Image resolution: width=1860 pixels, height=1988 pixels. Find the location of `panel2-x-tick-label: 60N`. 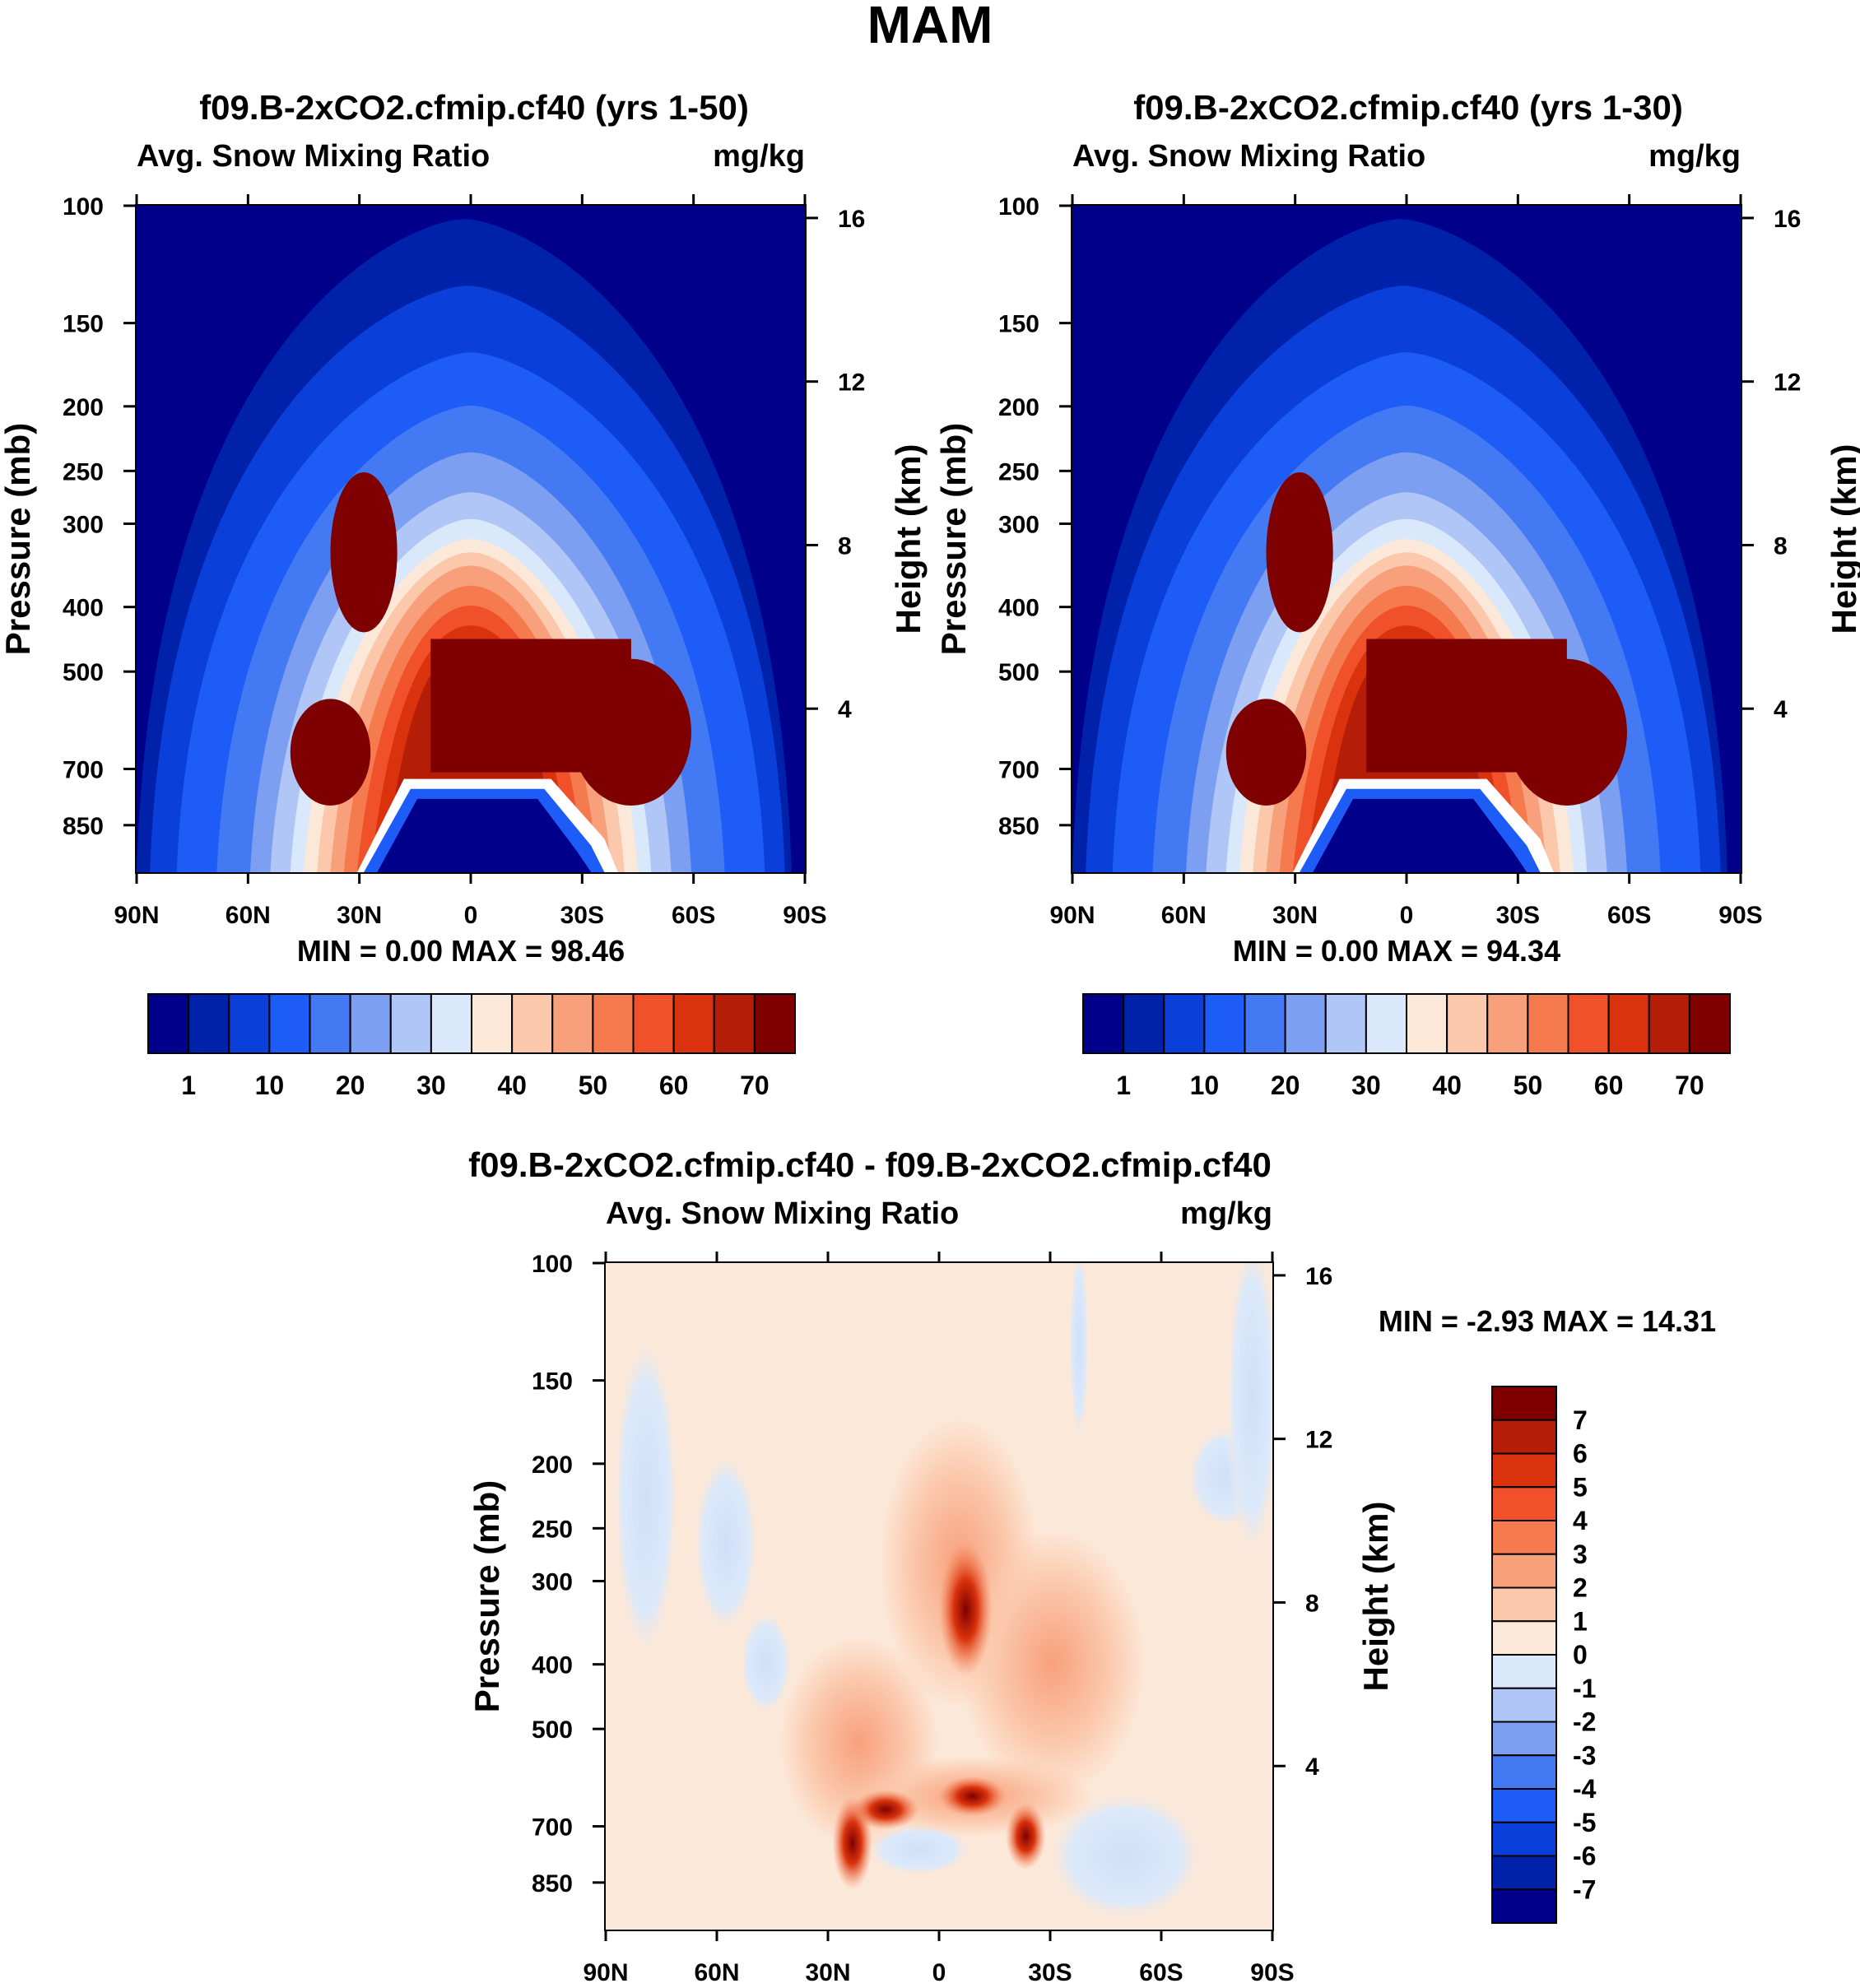

panel2-x-tick-label: 60N is located at coordinates (1184, 915).